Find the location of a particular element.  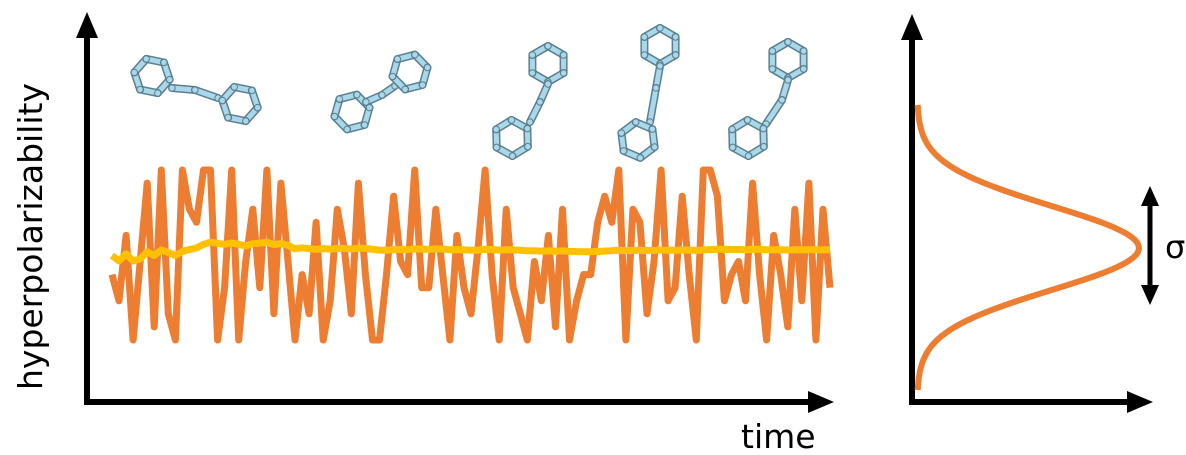

sigma-arrow-down is located at coordinates (1150, 295).